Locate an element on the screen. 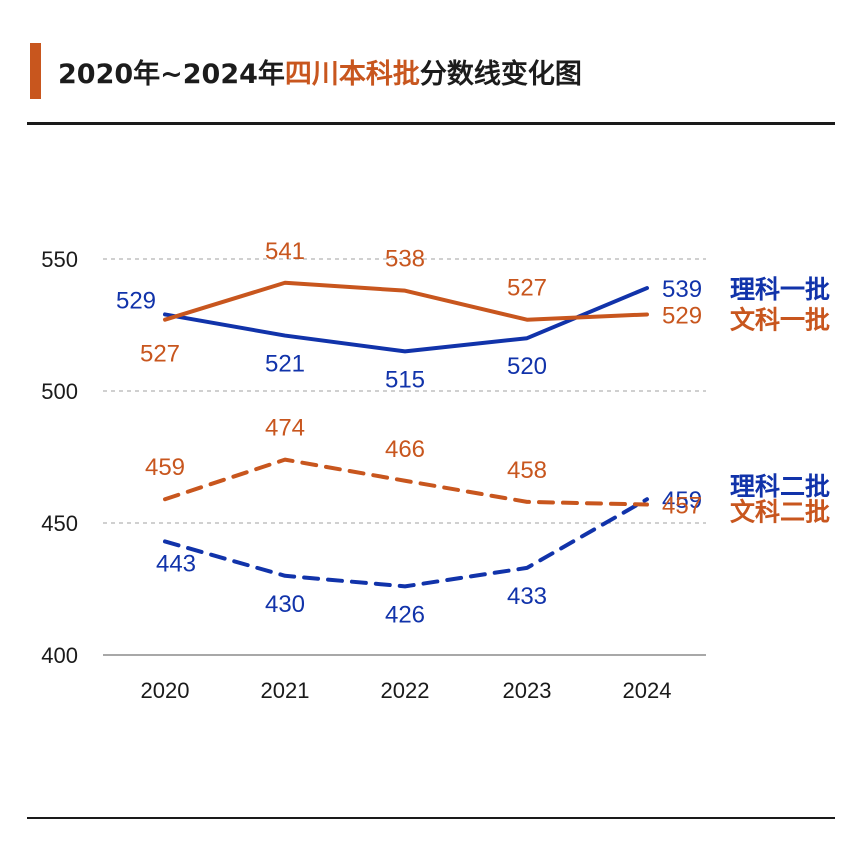 This screenshot has width=868, height=859. x-tick-label: 2023 is located at coordinates (527, 690).